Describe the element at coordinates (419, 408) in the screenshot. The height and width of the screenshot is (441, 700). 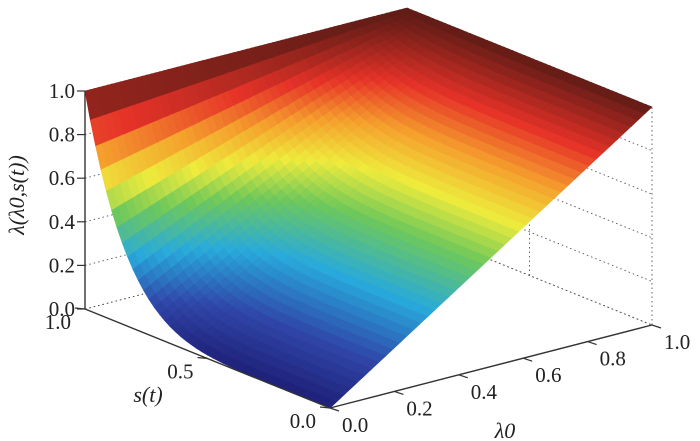
I see `x-tick-label: 0.2` at that location.